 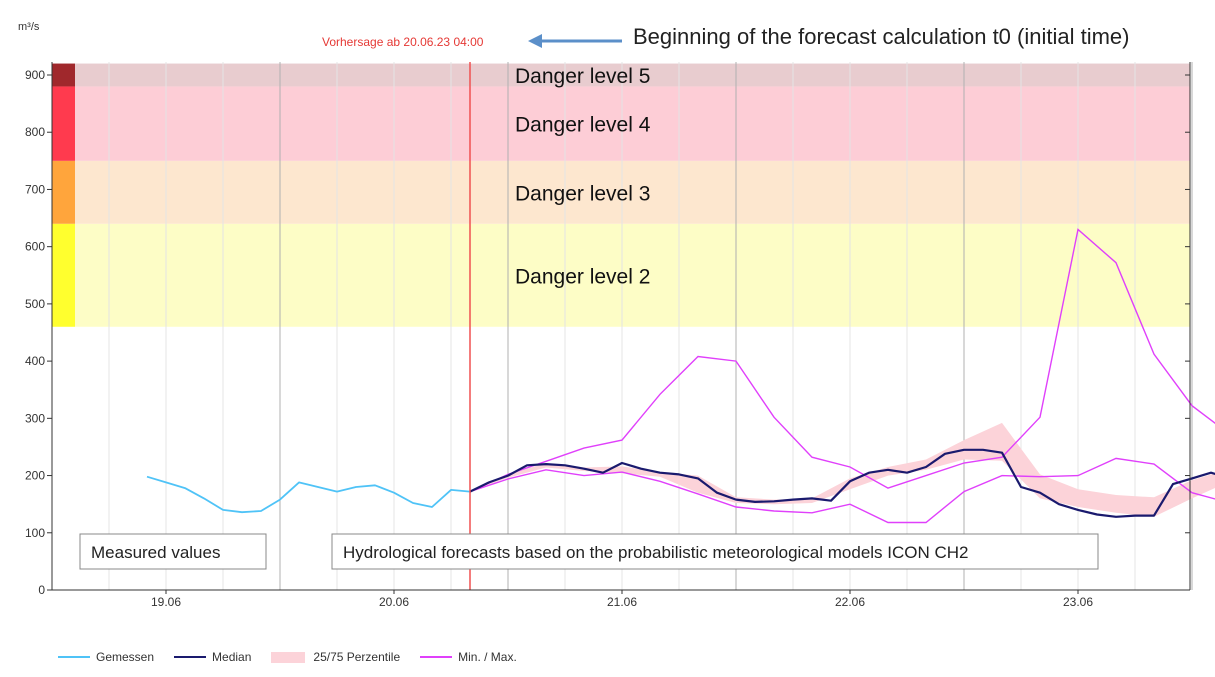 What do you see at coordinates (403, 42) in the screenshot?
I see `forecast-start-label: Vorhersage ab 20.06.23 04:00` at bounding box center [403, 42].